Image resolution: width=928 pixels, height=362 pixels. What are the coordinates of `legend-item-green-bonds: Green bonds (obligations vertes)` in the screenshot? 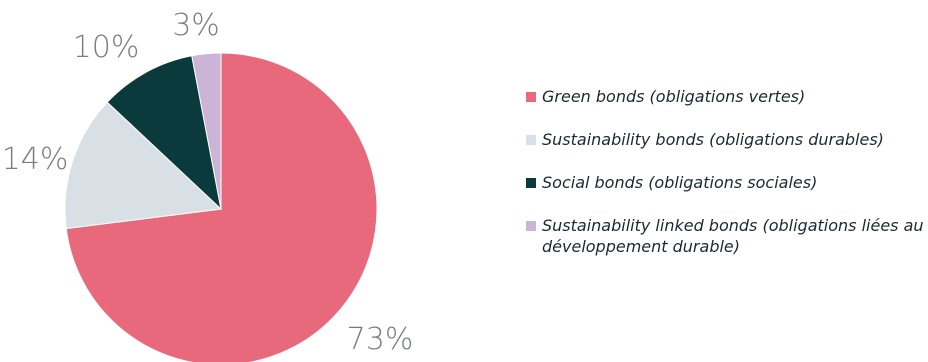 It's located at (726, 96).